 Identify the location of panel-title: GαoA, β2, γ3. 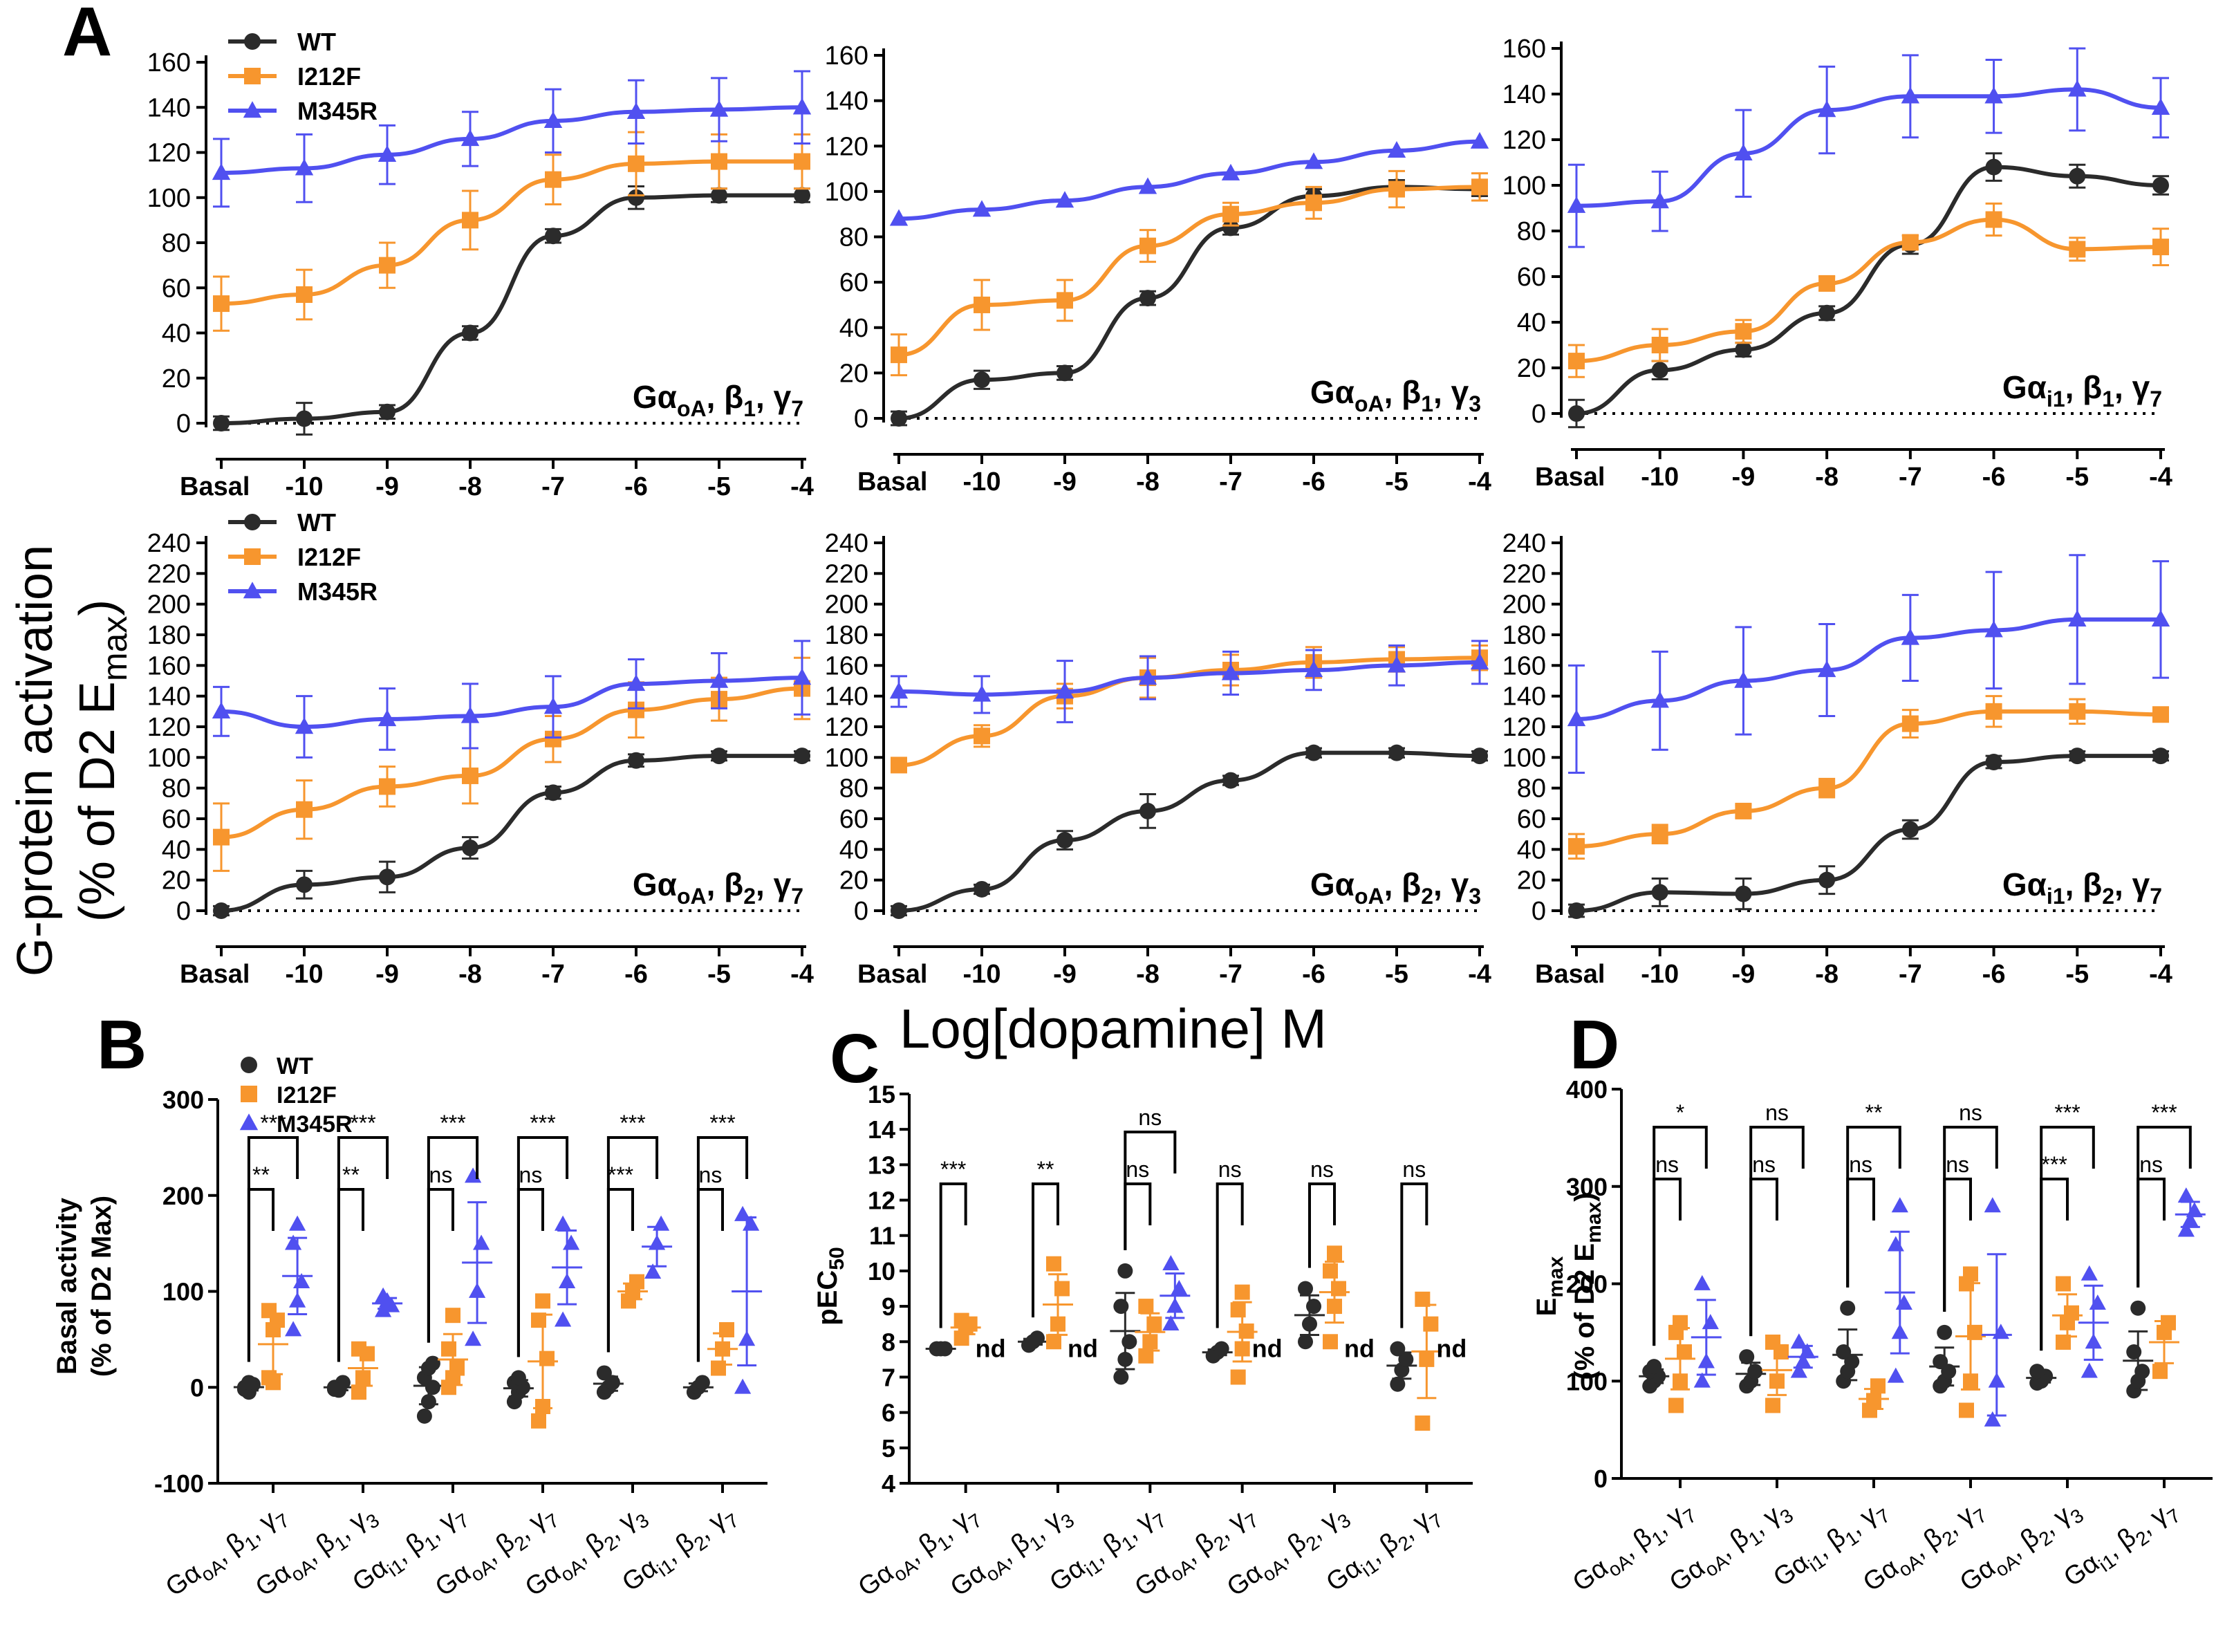
(1395, 888).